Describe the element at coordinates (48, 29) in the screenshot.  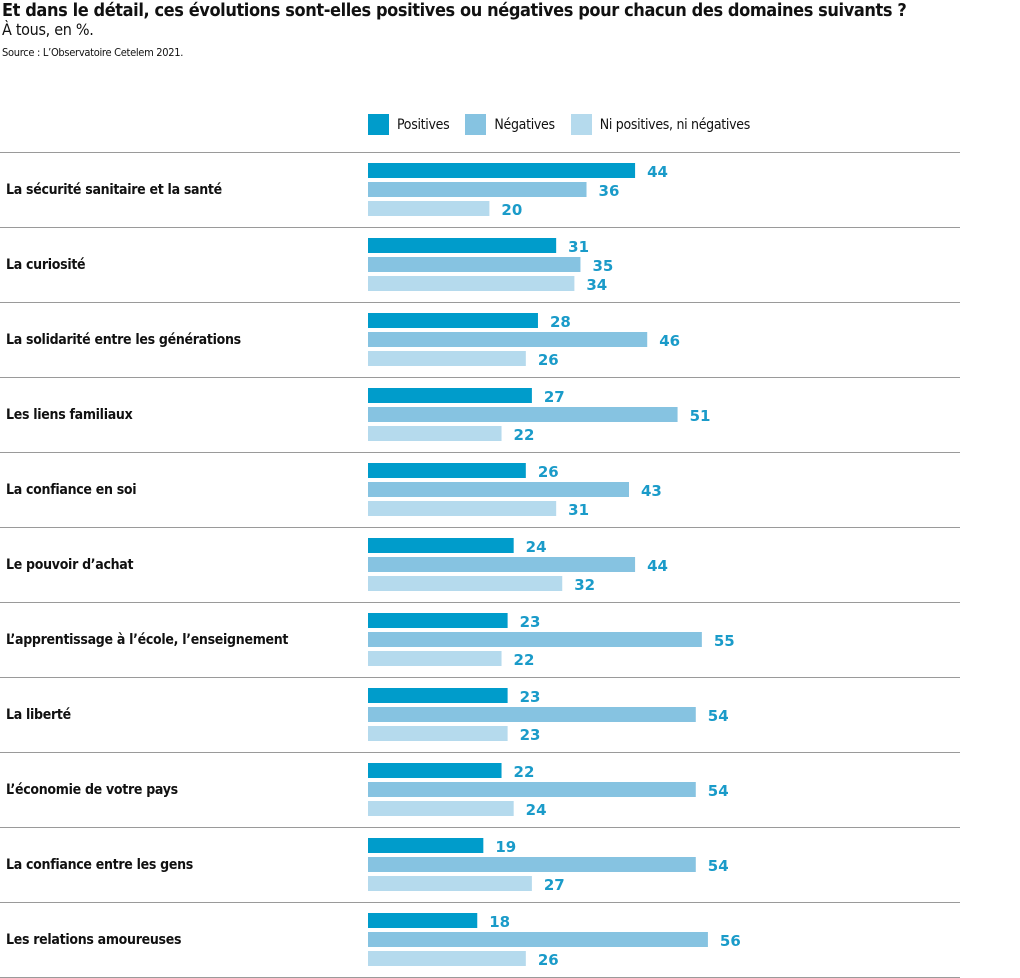
I see `chart-subtitle: À tous, en %.` at that location.